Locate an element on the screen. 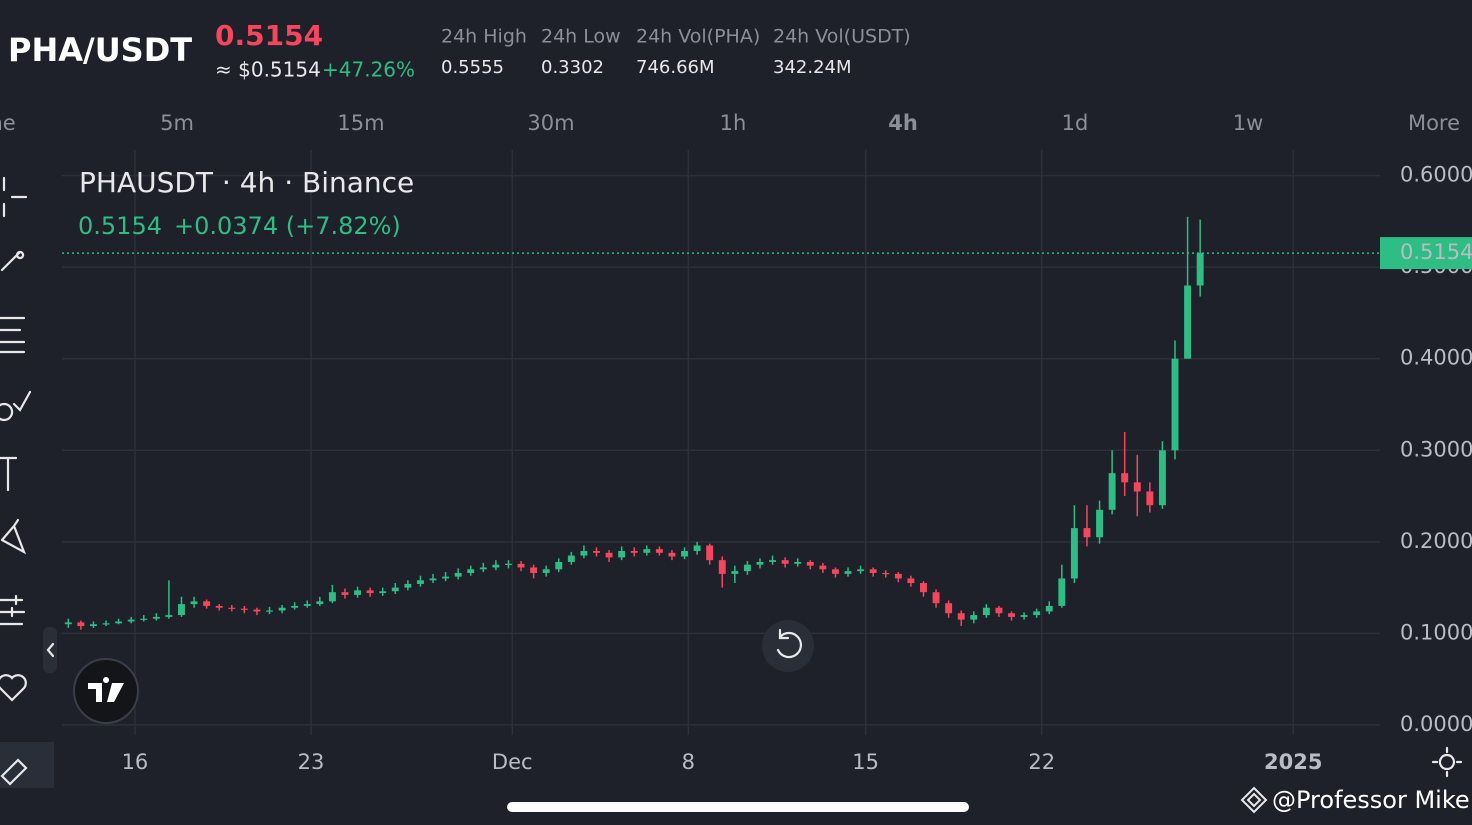 The image size is (1472, 825). interval-tab: 1d is located at coordinates (1075, 123).